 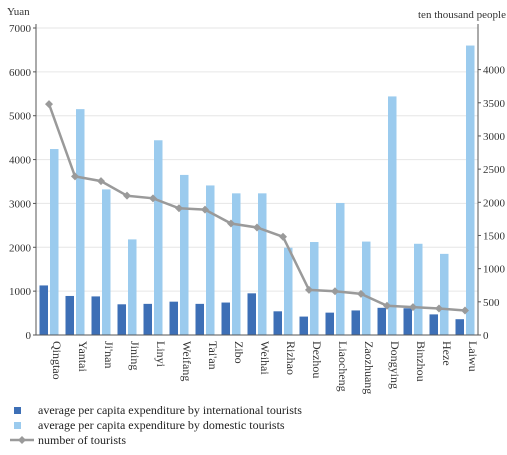 I want to click on right-tick-label: 0, so click(x=486, y=336).